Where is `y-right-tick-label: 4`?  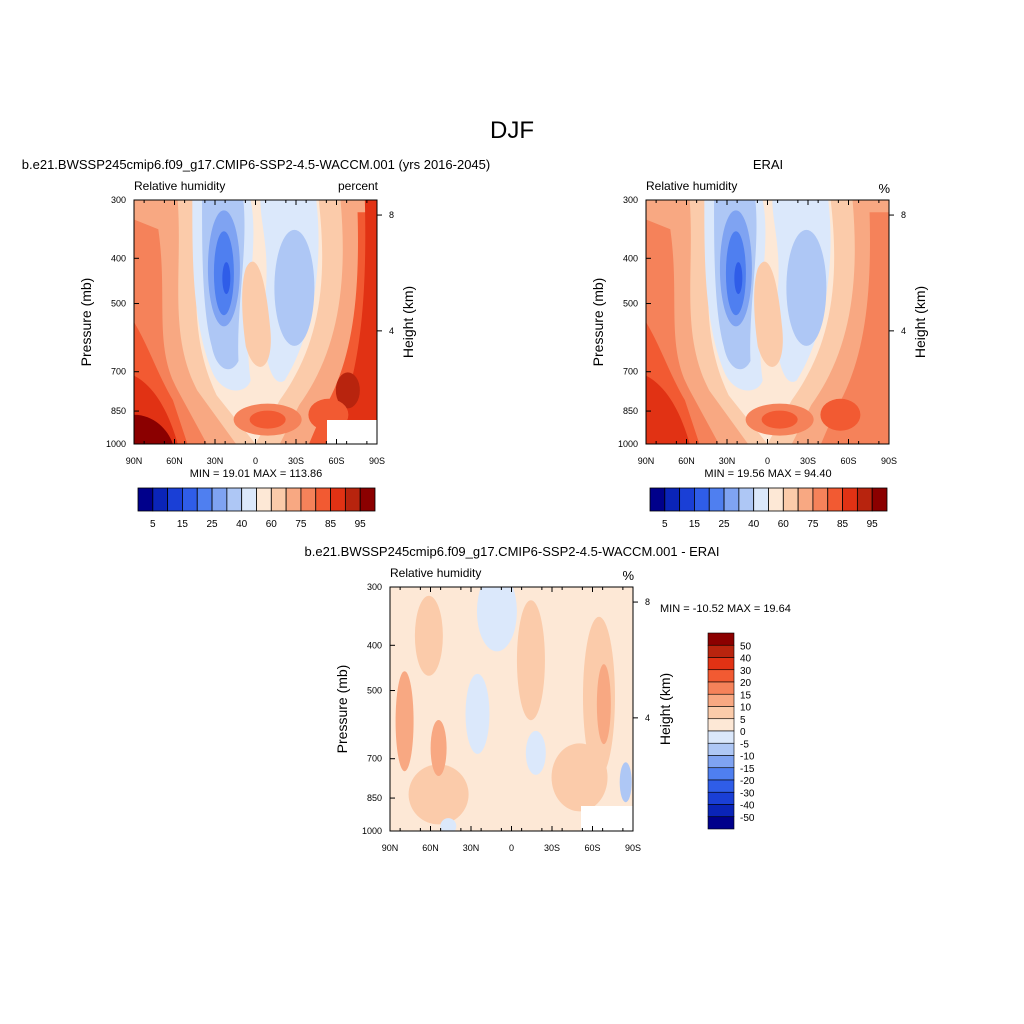 y-right-tick-label: 4 is located at coordinates (647, 718).